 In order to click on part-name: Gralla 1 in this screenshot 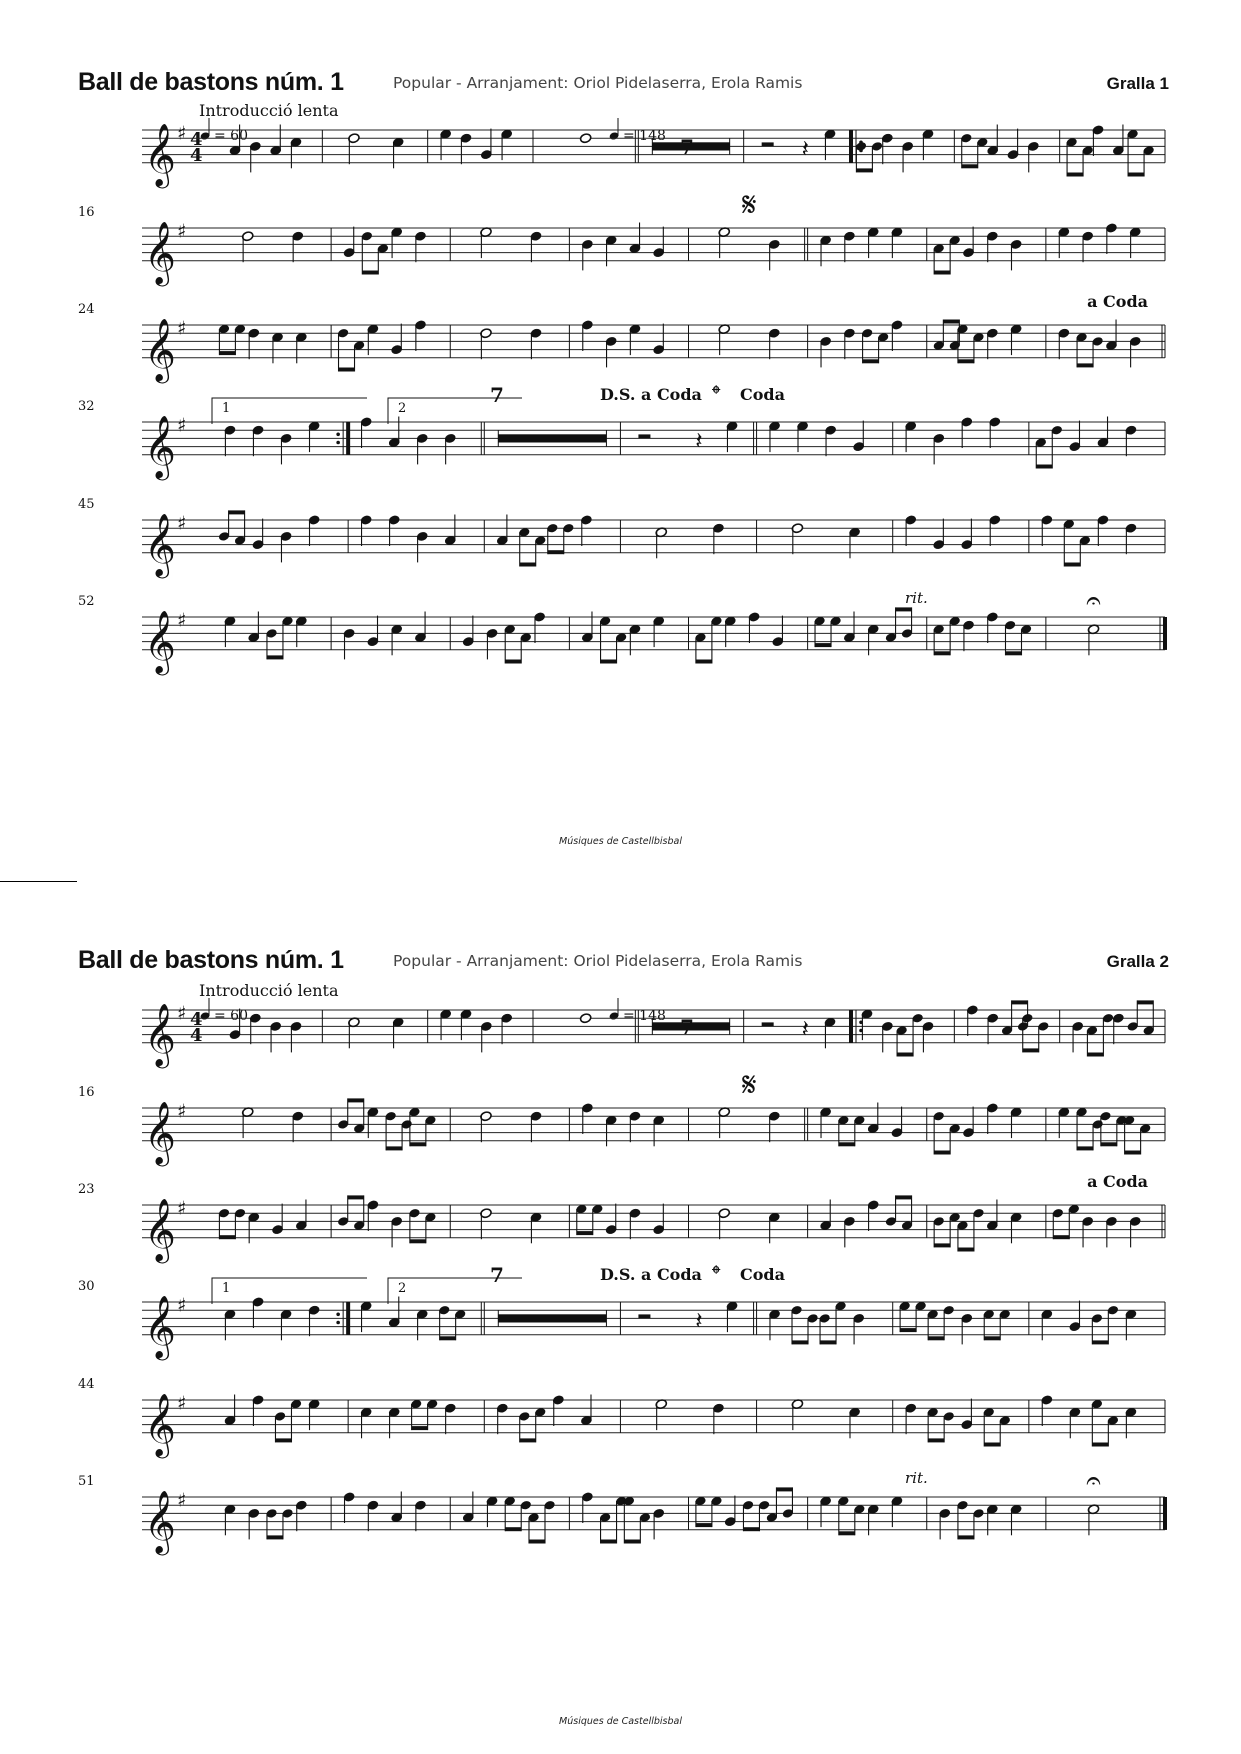, I will do `click(1137, 83)`.